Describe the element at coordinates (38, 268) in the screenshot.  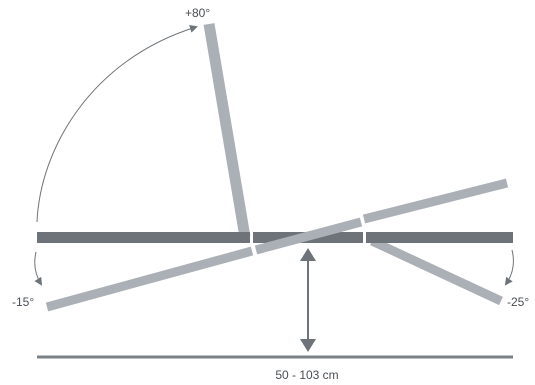
I see `rotation-arc-left-icon` at that location.